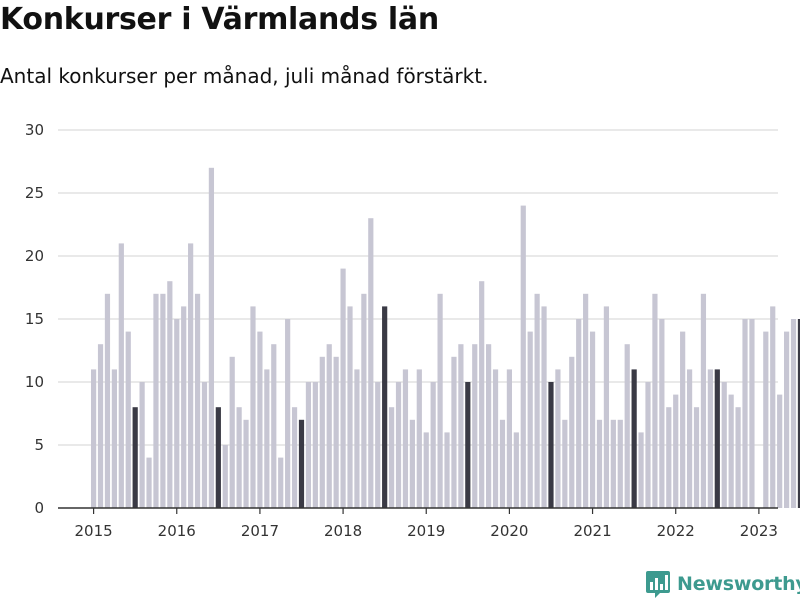  I want to click on axes, so click(418, 510).